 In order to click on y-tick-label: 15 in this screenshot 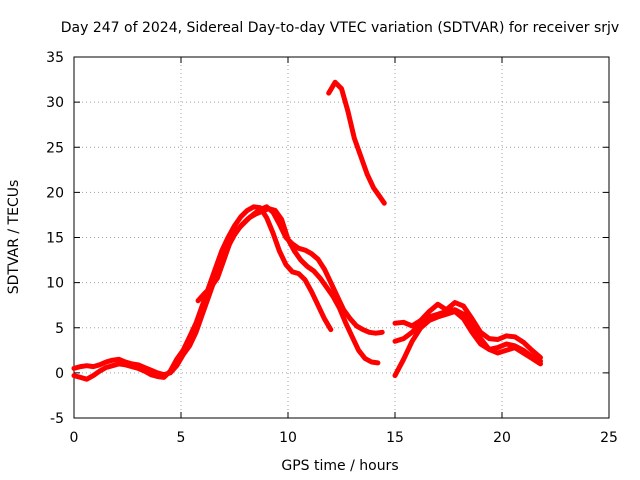, I will do `click(55, 239)`.